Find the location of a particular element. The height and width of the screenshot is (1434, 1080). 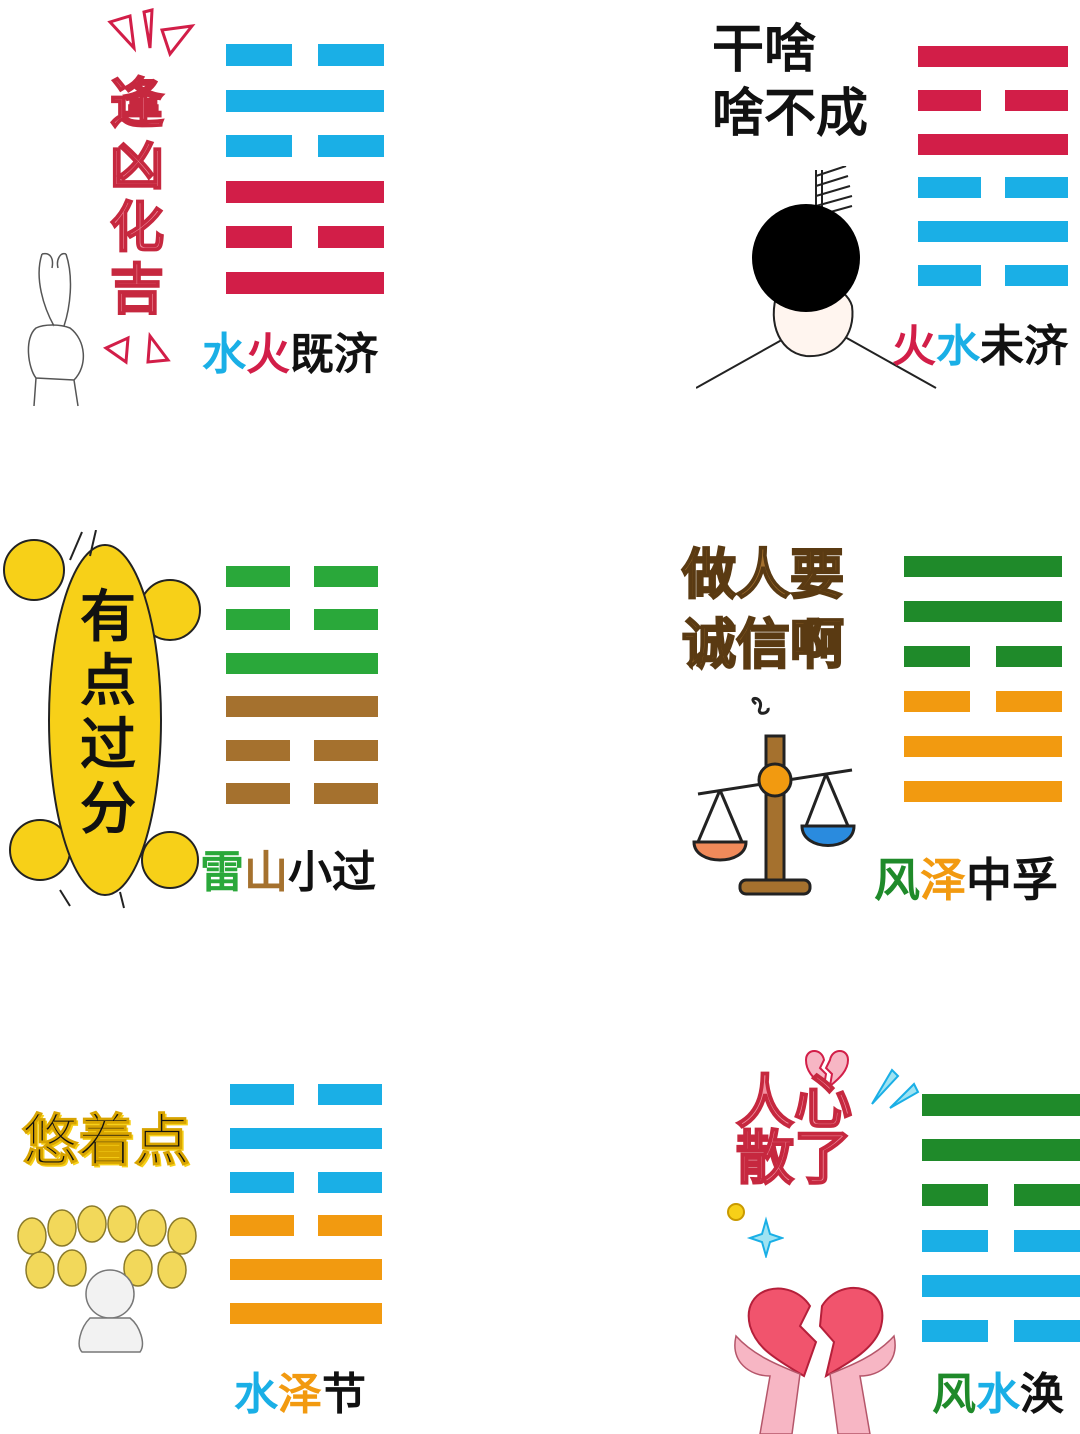

panel-shui-ze-jie: 悠着点 水泽节 is located at coordinates (270, 1237).